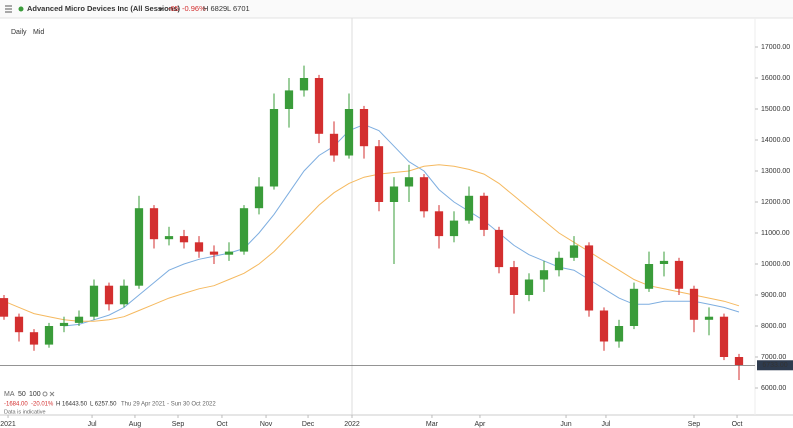 The width and height of the screenshot is (793, 428). I want to click on y-tick-label: 7000.00, so click(773, 357).